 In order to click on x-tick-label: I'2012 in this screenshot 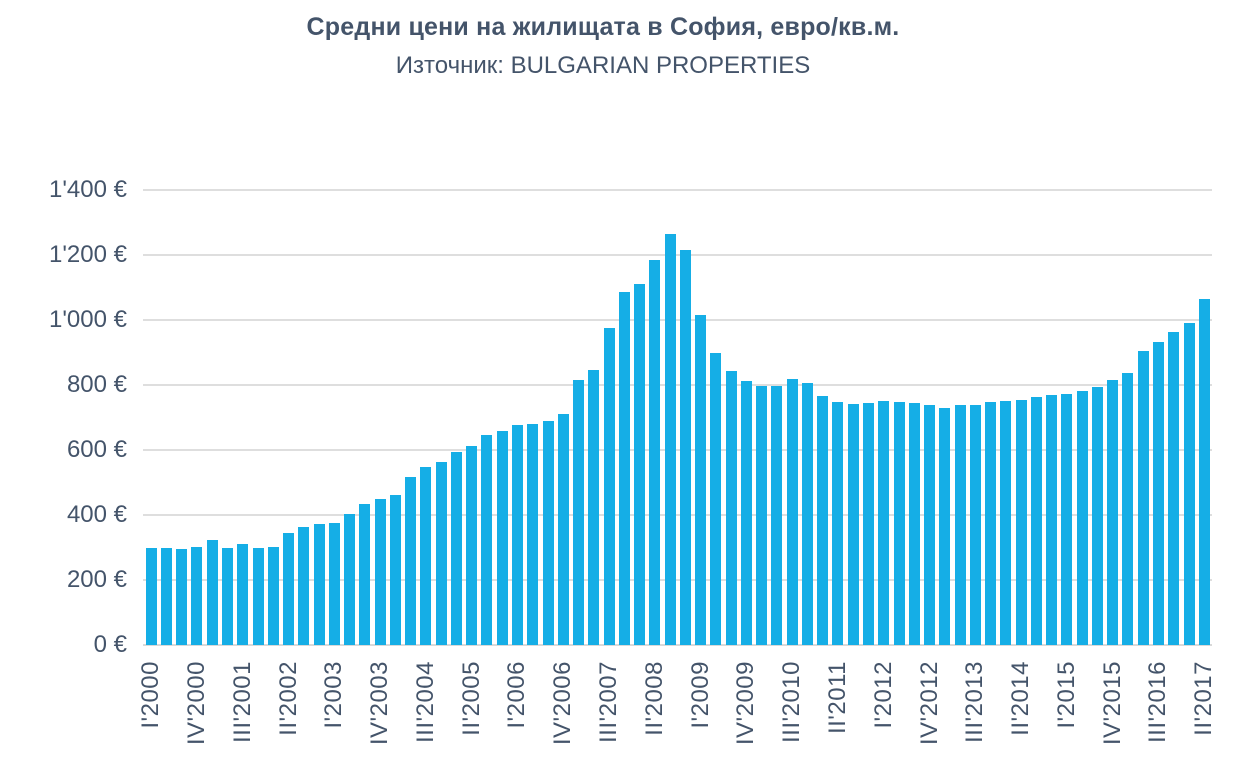, I will do `click(883, 695)`.